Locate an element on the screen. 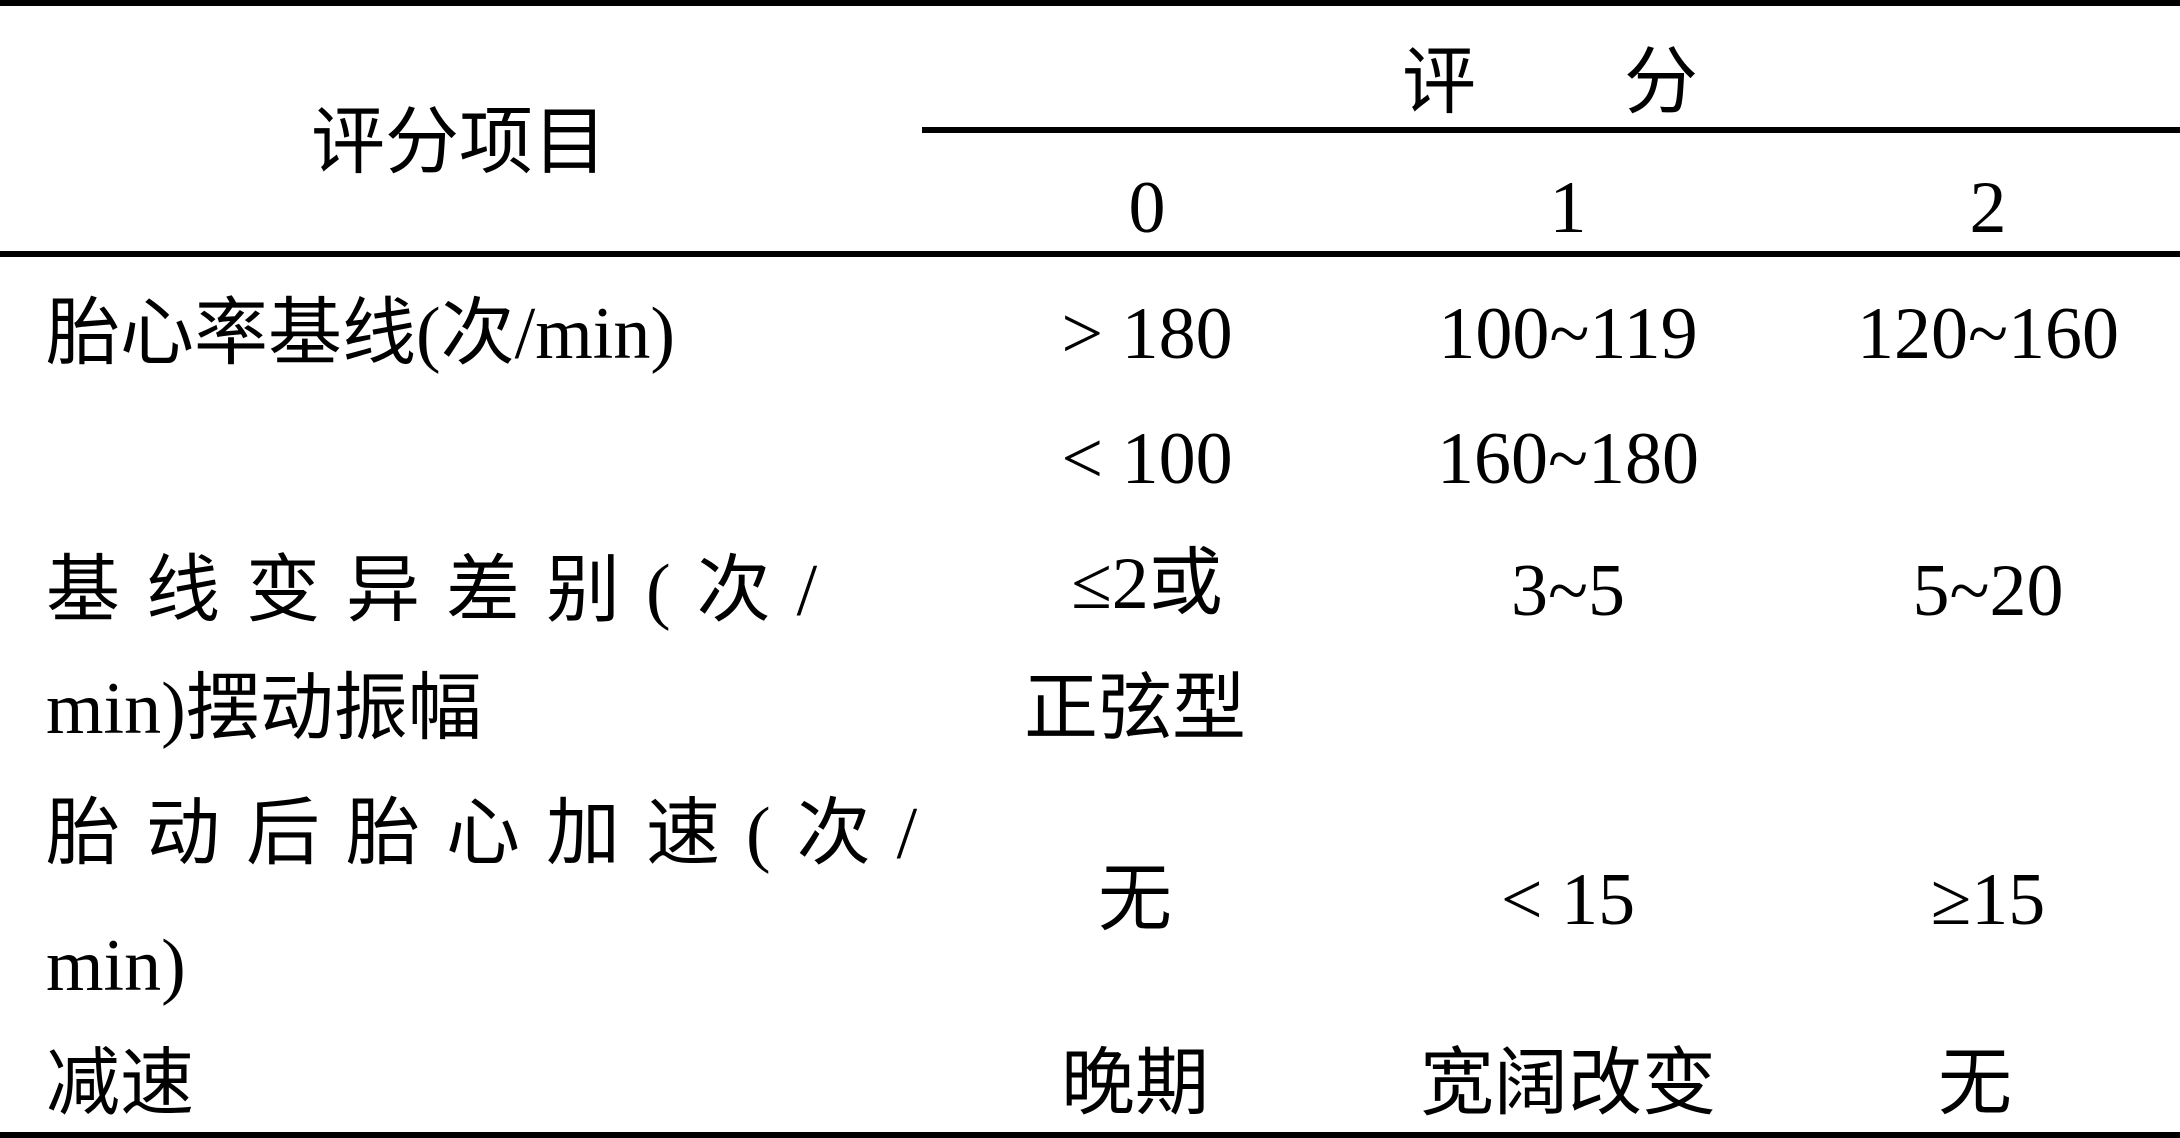  row-acceleration-item-line1: 胎动后胎心加速(次/ is located at coordinates (495, 834).